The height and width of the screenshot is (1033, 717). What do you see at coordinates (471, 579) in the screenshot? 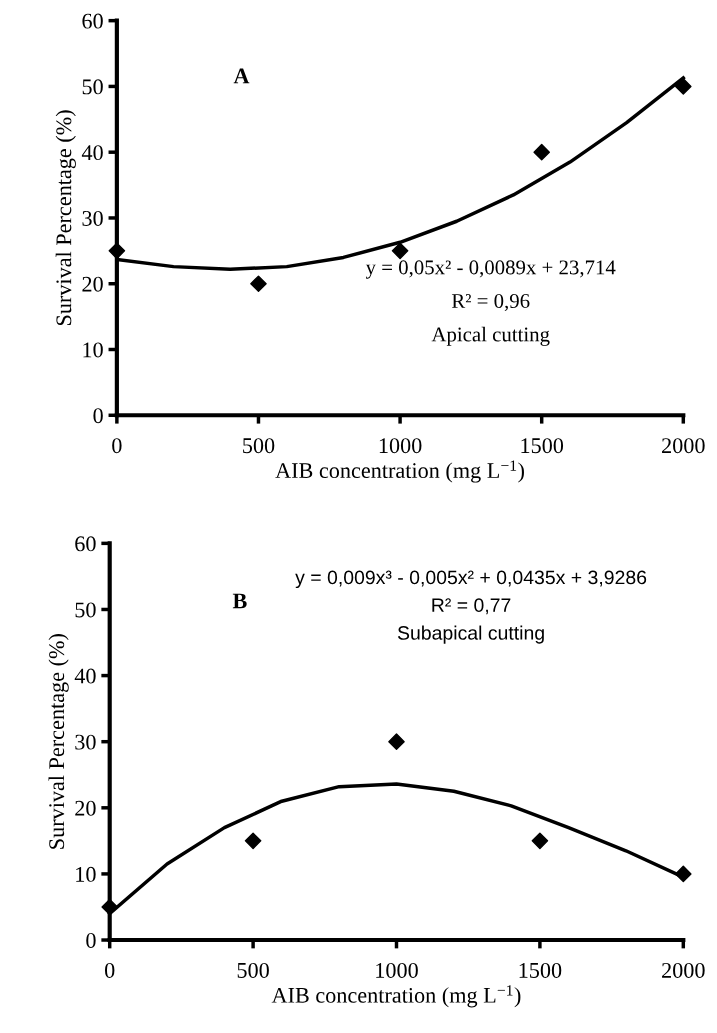
I see `annotation: y = 0,009x³ - 0,005x² + 0,0435x + 3,9286` at bounding box center [471, 579].